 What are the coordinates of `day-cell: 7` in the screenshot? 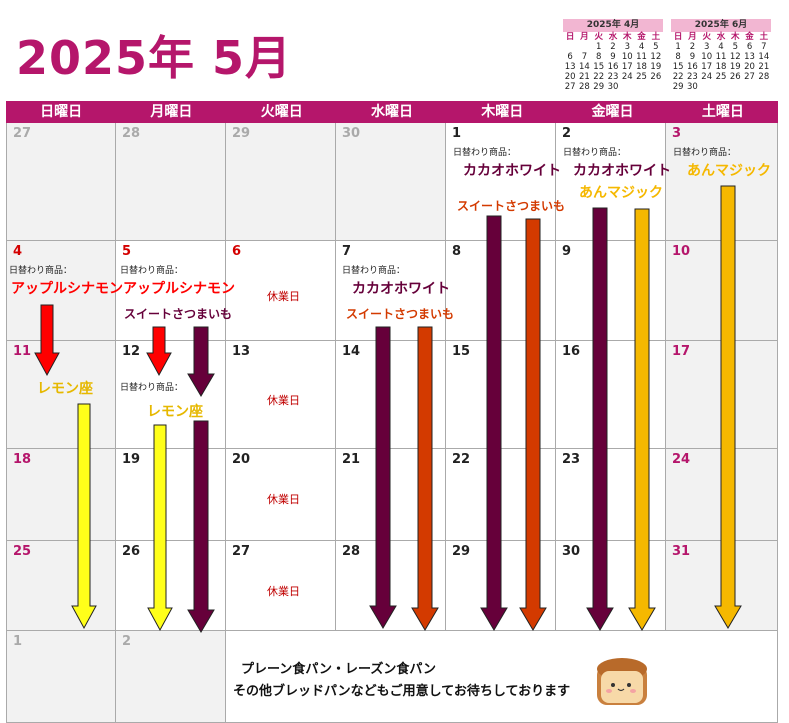 It's located at (391, 291).